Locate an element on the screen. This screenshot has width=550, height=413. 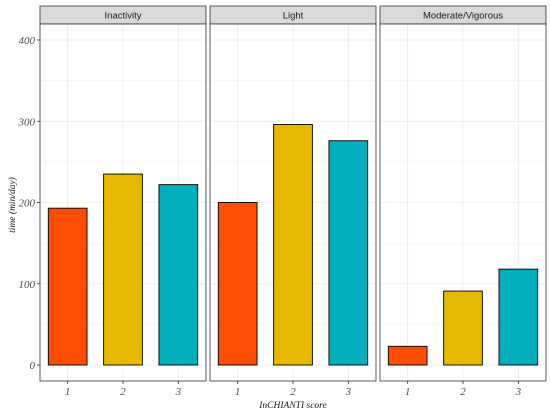
y-axis-title-group: time (min/day) is located at coordinates (12, 205).